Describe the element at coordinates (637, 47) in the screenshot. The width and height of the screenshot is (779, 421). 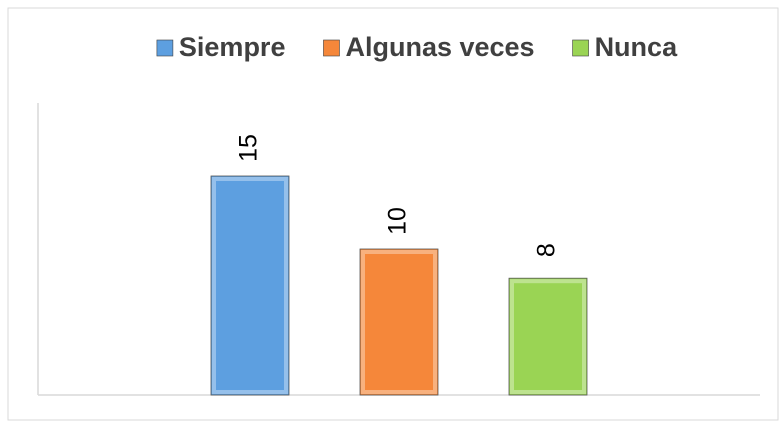
I see `legend-label: Nunca` at that location.